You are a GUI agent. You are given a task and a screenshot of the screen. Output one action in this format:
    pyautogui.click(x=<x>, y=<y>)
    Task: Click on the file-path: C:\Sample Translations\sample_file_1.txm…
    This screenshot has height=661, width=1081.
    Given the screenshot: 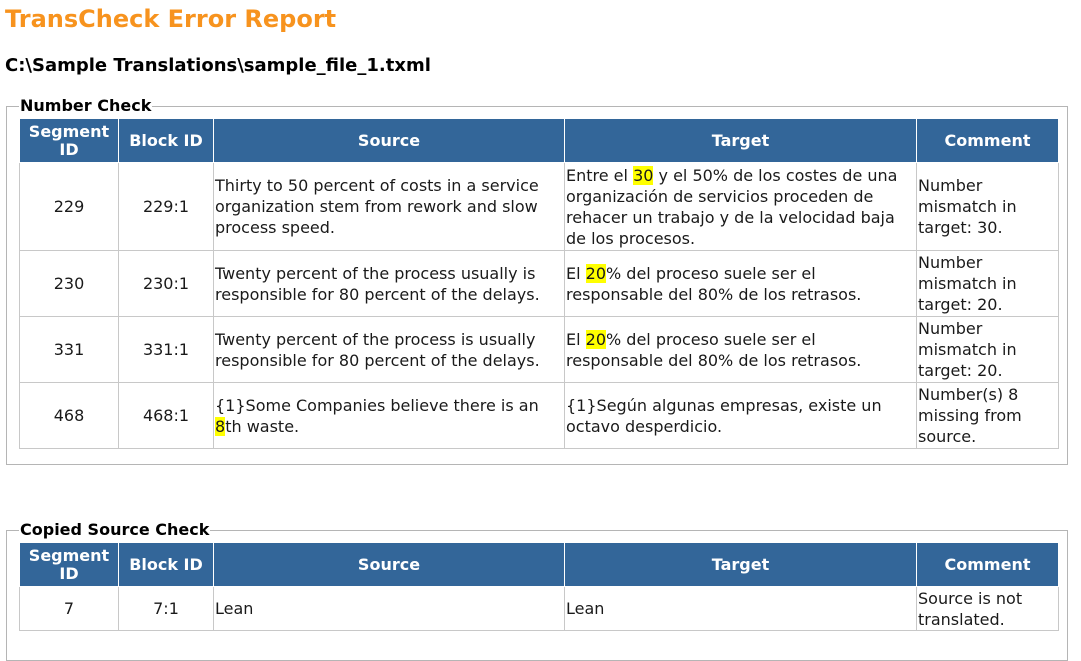 What is the action you would take?
    pyautogui.click(x=218, y=65)
    